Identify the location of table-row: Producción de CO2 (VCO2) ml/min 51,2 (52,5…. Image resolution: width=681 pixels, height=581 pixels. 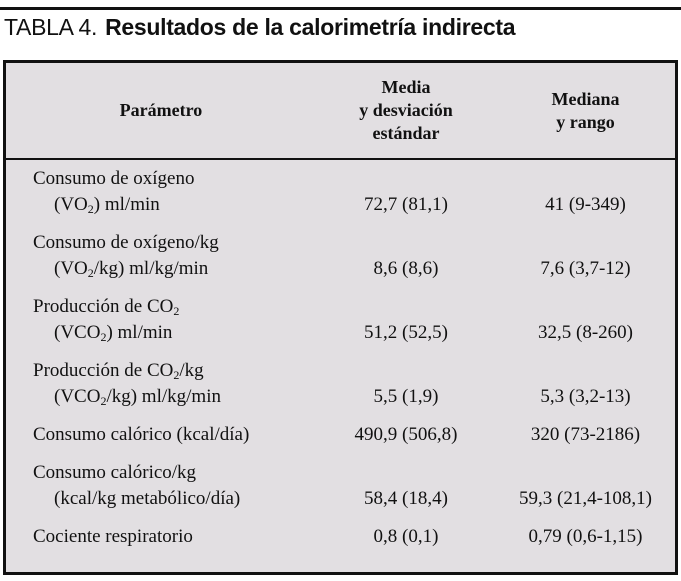
(340, 320).